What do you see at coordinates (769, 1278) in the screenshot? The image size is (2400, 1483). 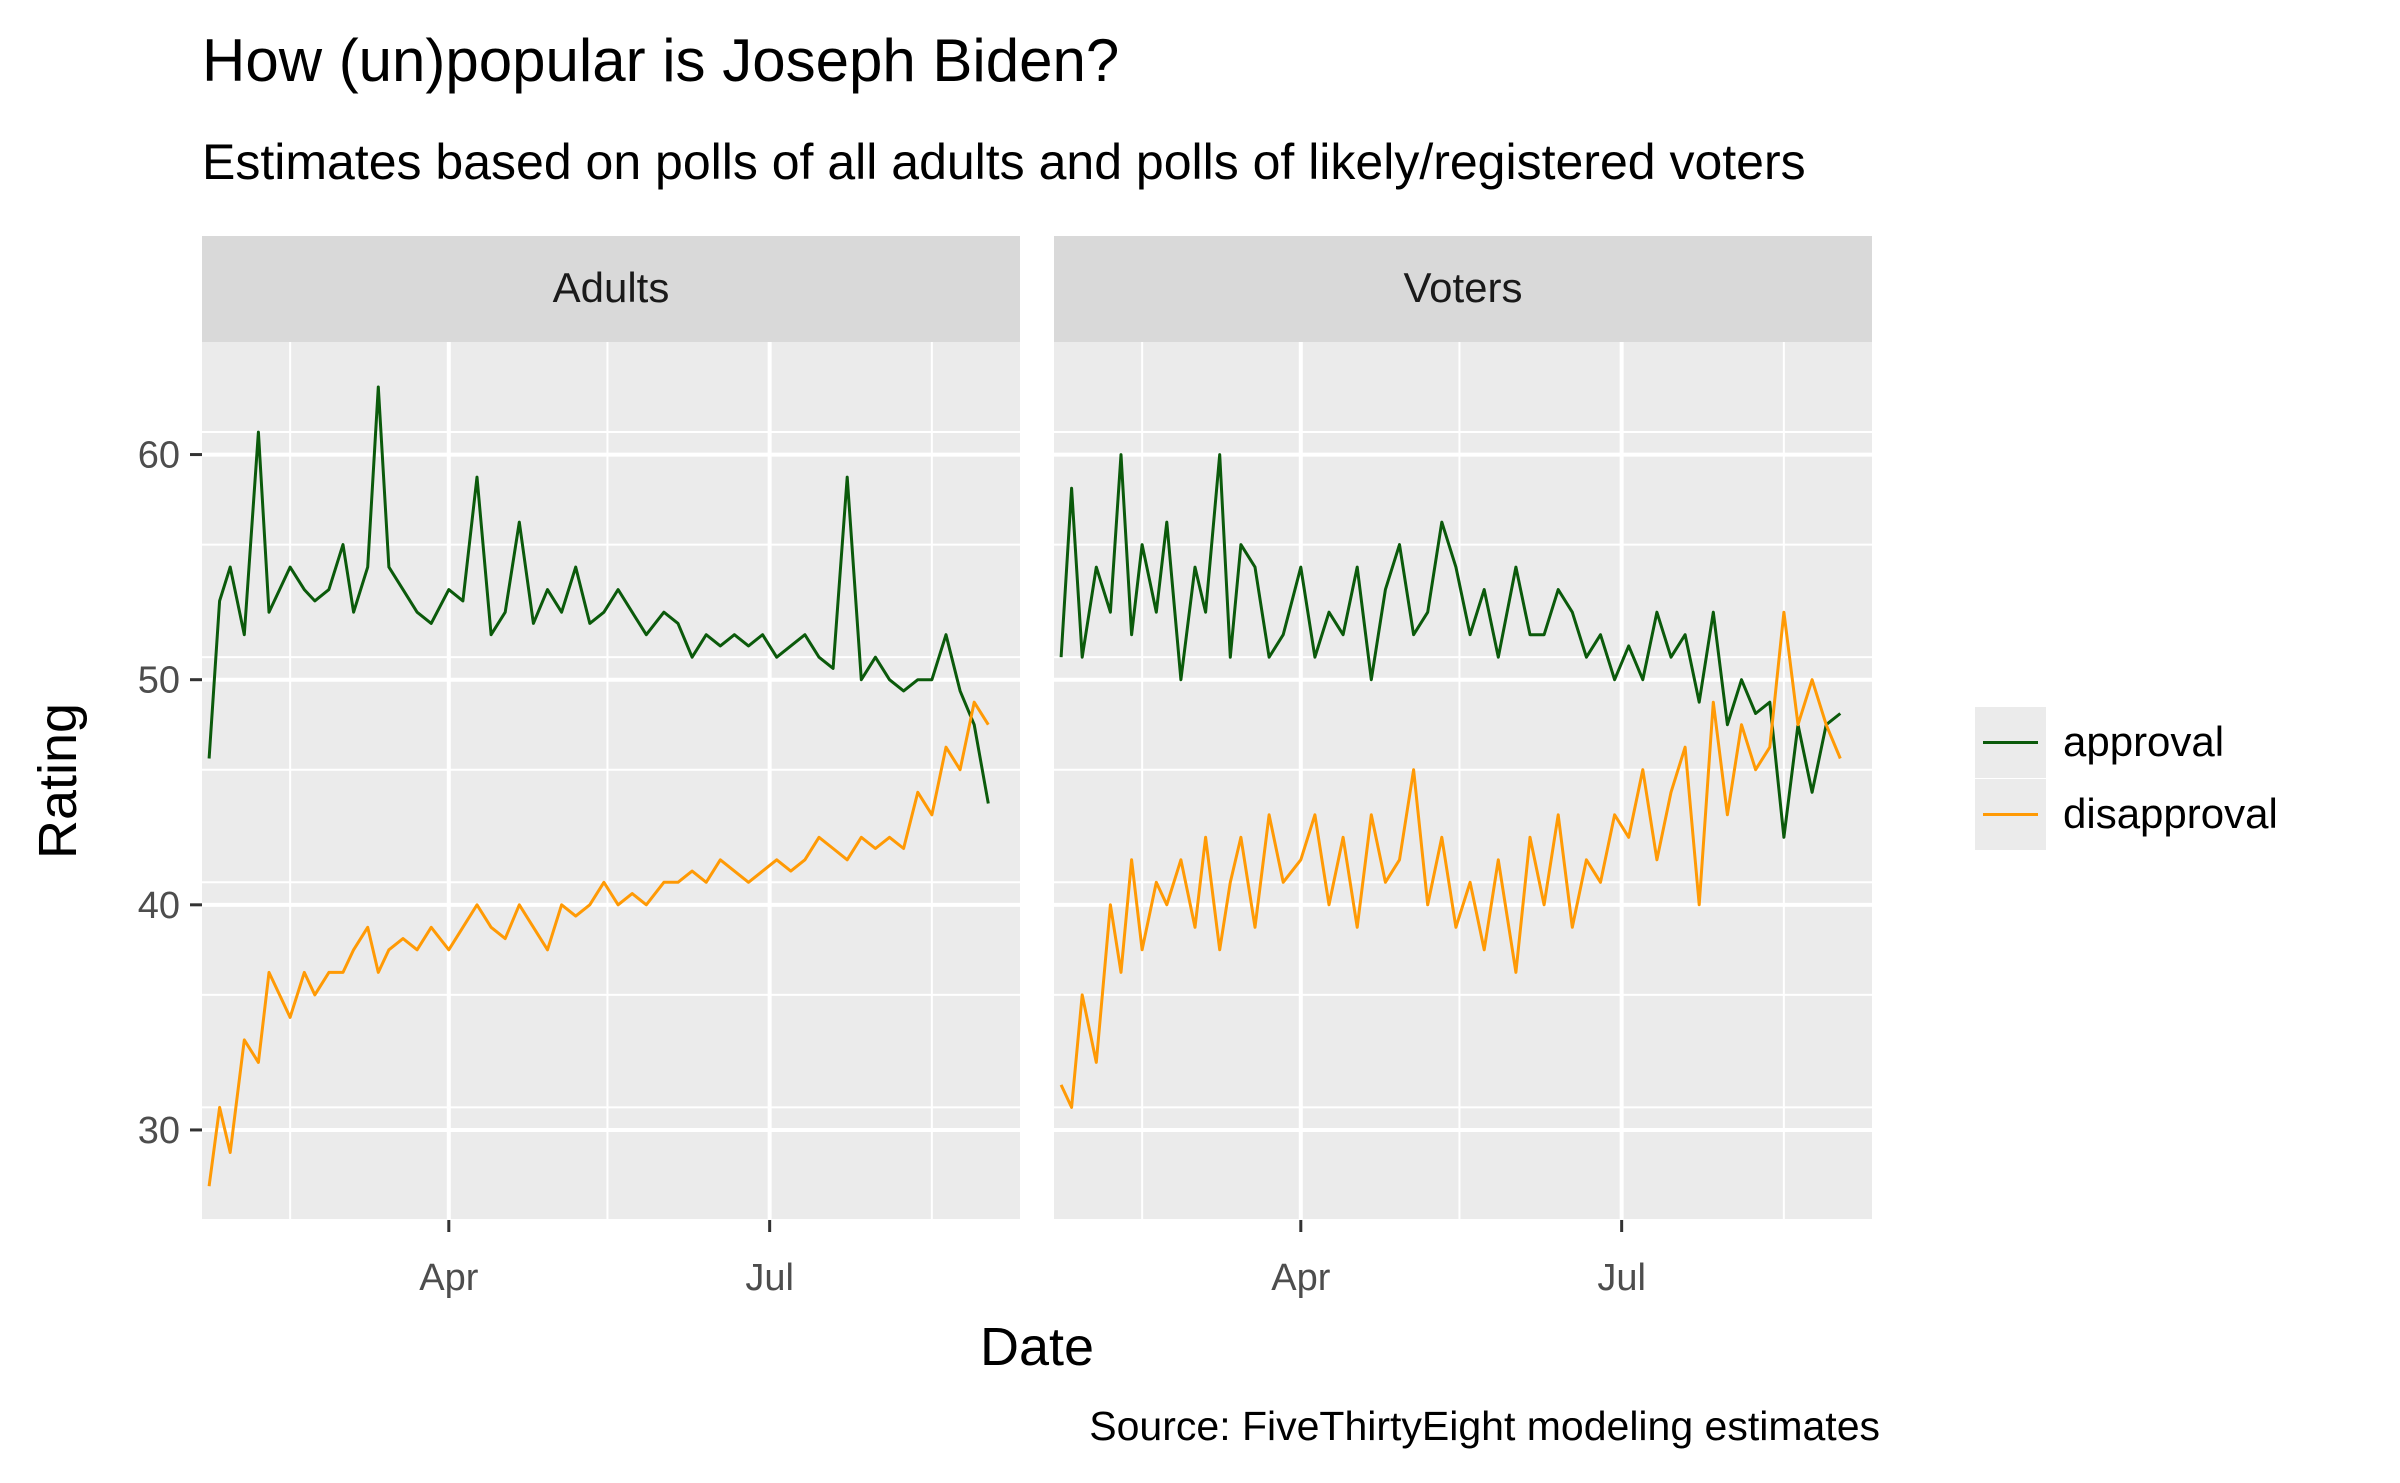 I see `x-tick-label-adults: Jul` at bounding box center [769, 1278].